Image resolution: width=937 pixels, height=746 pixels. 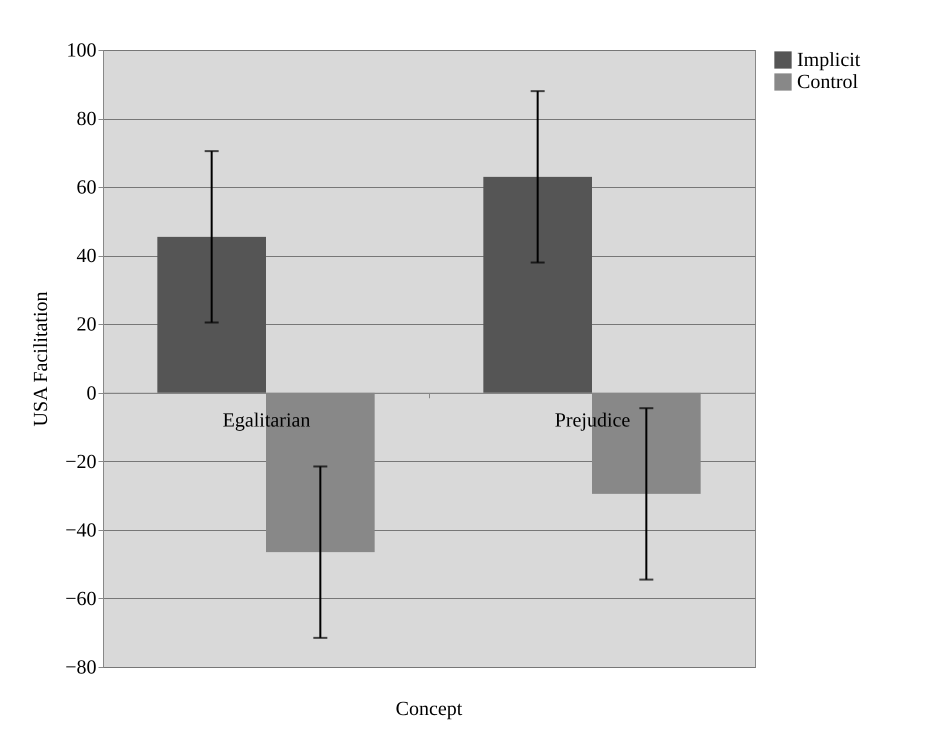 I want to click on y-tick-label: 80, so click(x=86, y=119).